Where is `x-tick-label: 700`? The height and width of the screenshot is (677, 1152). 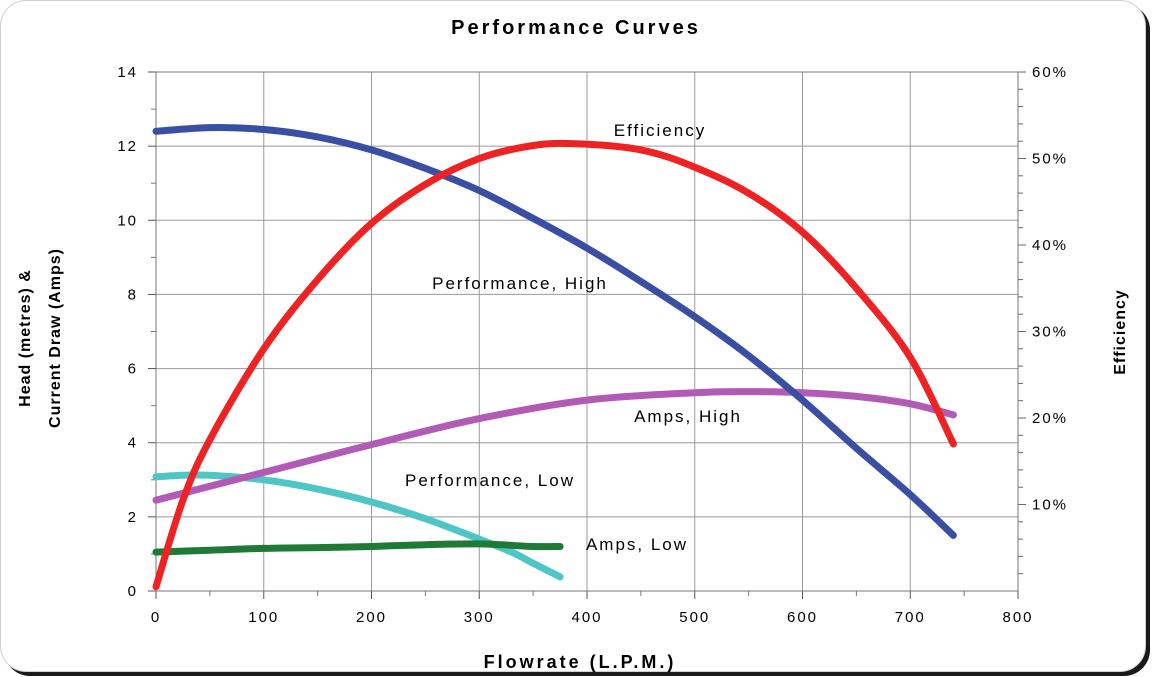
x-tick-label: 700 is located at coordinates (910, 617).